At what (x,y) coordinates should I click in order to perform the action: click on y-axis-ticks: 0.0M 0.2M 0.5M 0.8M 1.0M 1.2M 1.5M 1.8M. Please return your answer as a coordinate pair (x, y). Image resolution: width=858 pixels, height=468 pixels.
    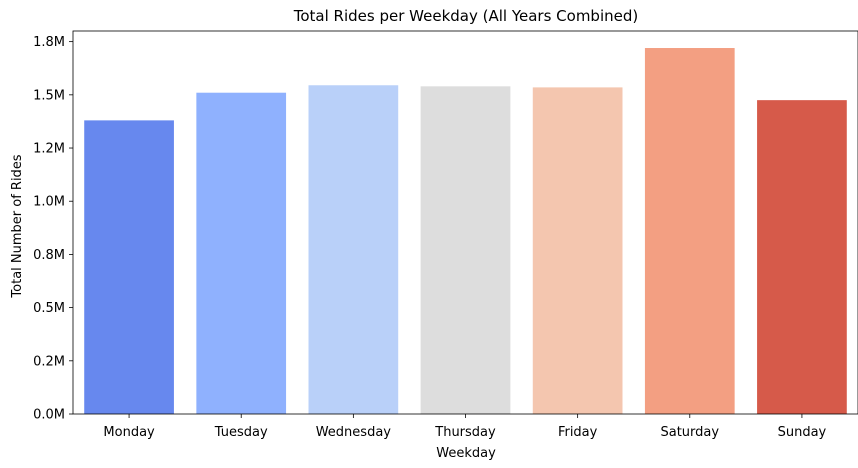
    Looking at the image, I should click on (53, 229).